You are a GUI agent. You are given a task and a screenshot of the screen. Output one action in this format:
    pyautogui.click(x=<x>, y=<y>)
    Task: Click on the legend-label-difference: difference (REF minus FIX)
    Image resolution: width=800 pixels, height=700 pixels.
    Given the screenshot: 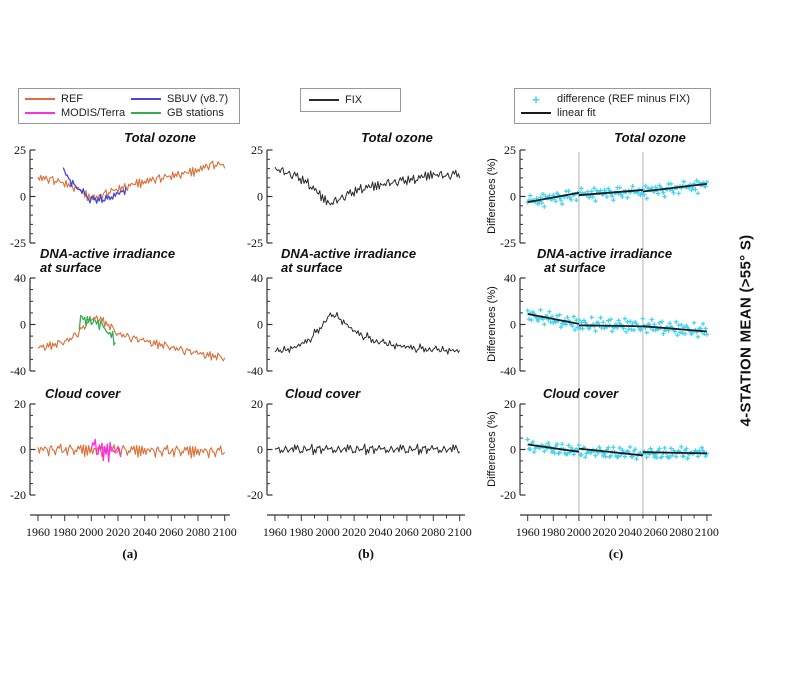 What is the action you would take?
    pyautogui.click(x=624, y=99)
    